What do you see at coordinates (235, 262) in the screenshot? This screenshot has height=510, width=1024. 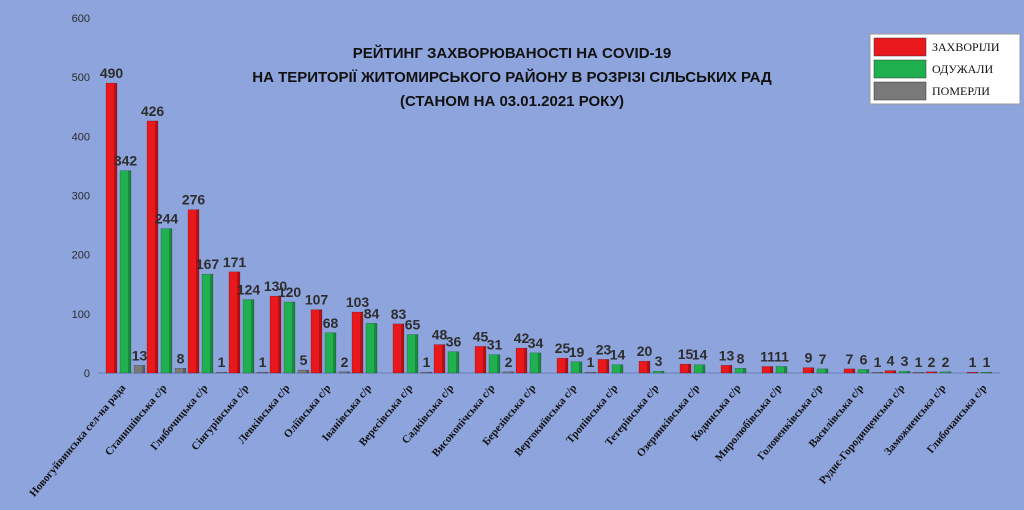 I see `data-label: 171` at bounding box center [235, 262].